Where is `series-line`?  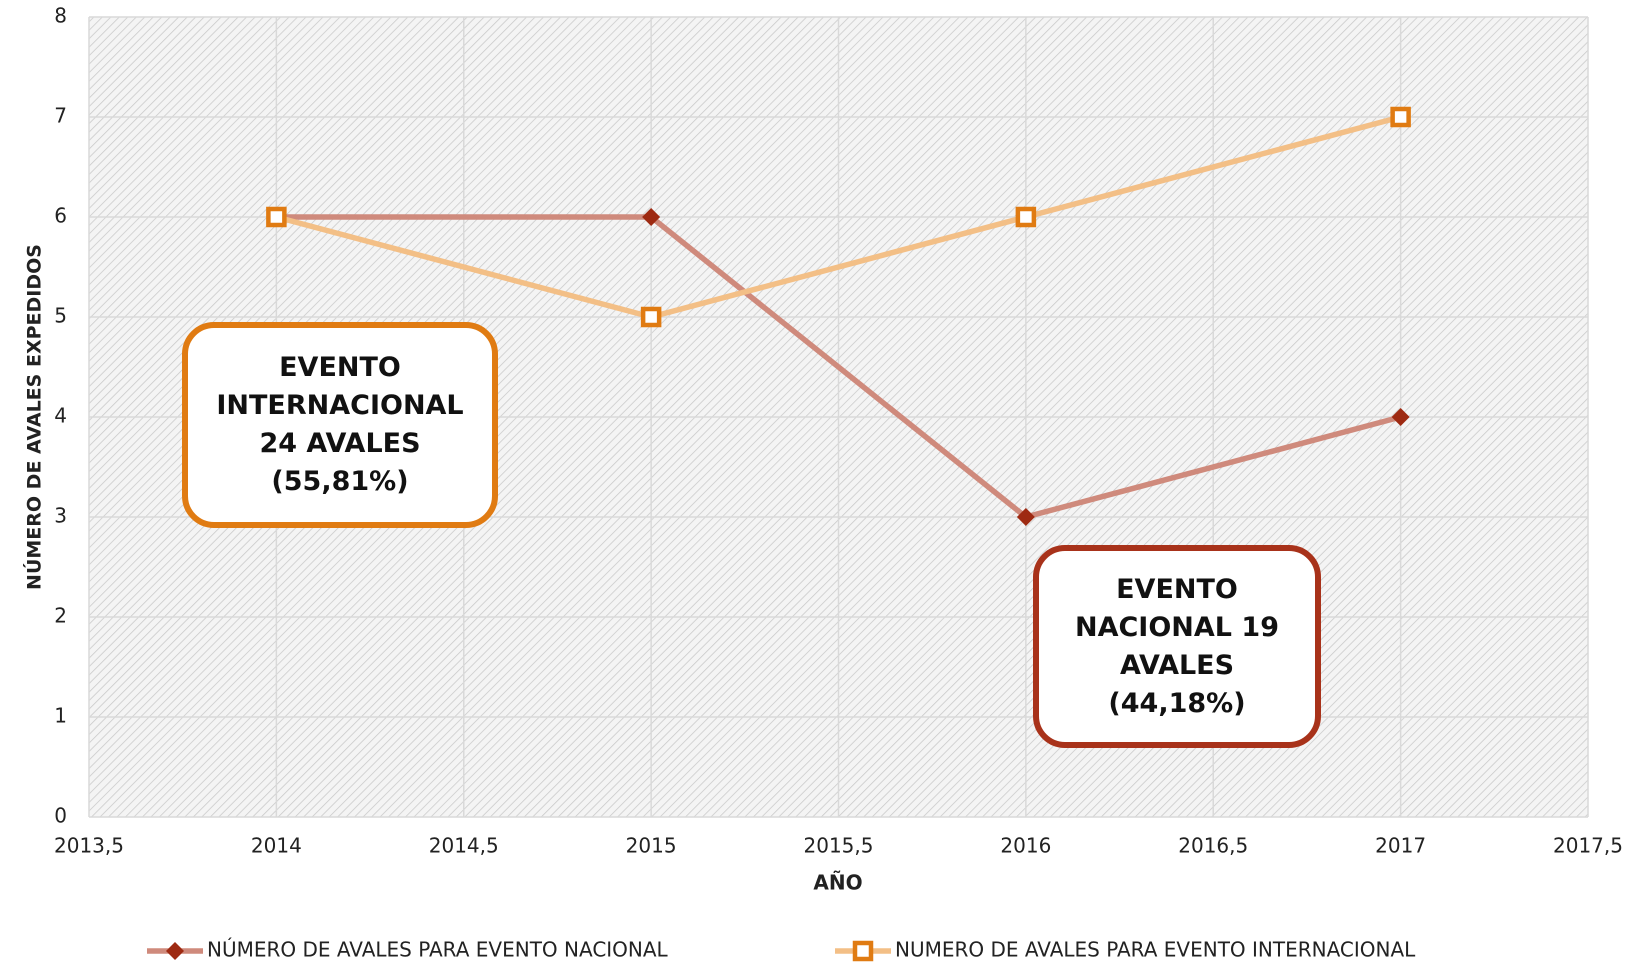 series-line is located at coordinates (838, 217).